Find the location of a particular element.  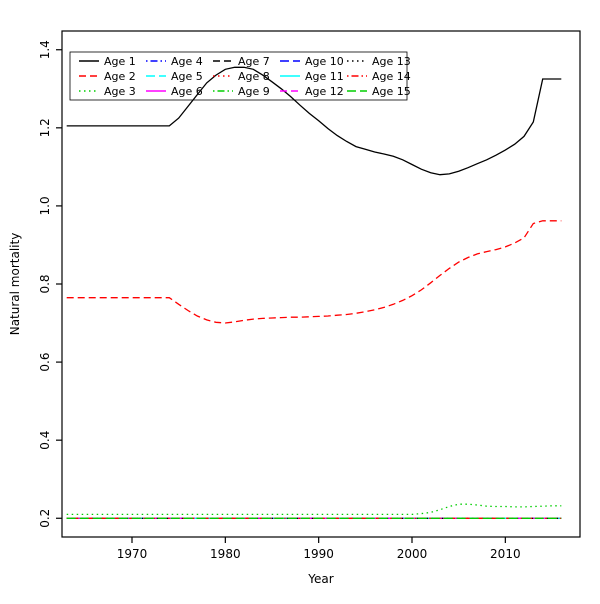

y-tick-label: 0.2 is located at coordinates (45, 518).